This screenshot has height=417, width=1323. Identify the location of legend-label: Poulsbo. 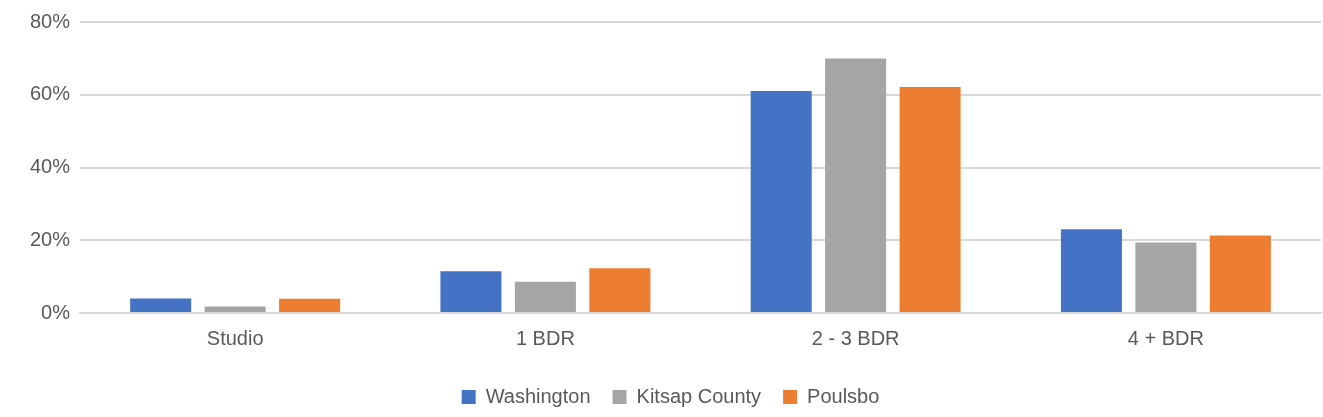
(843, 395).